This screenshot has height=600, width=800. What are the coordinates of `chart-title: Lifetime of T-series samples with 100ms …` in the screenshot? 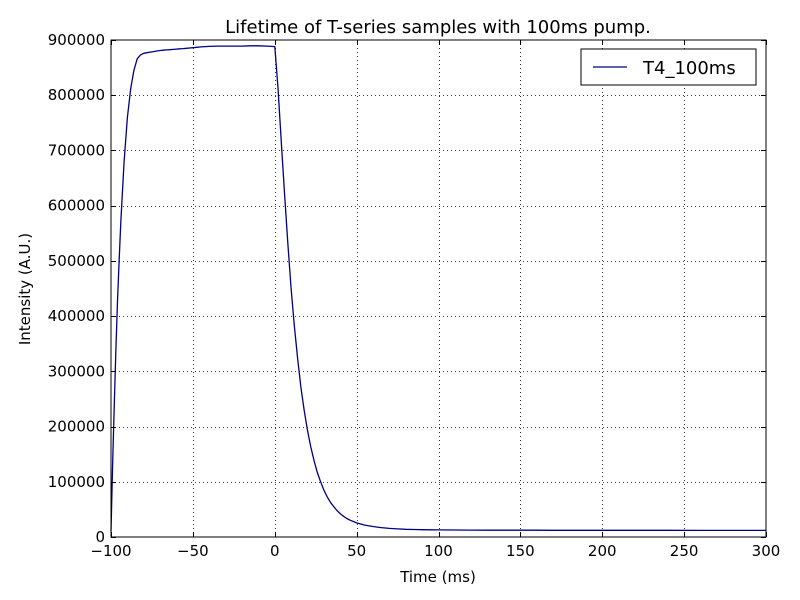 It's located at (438, 27).